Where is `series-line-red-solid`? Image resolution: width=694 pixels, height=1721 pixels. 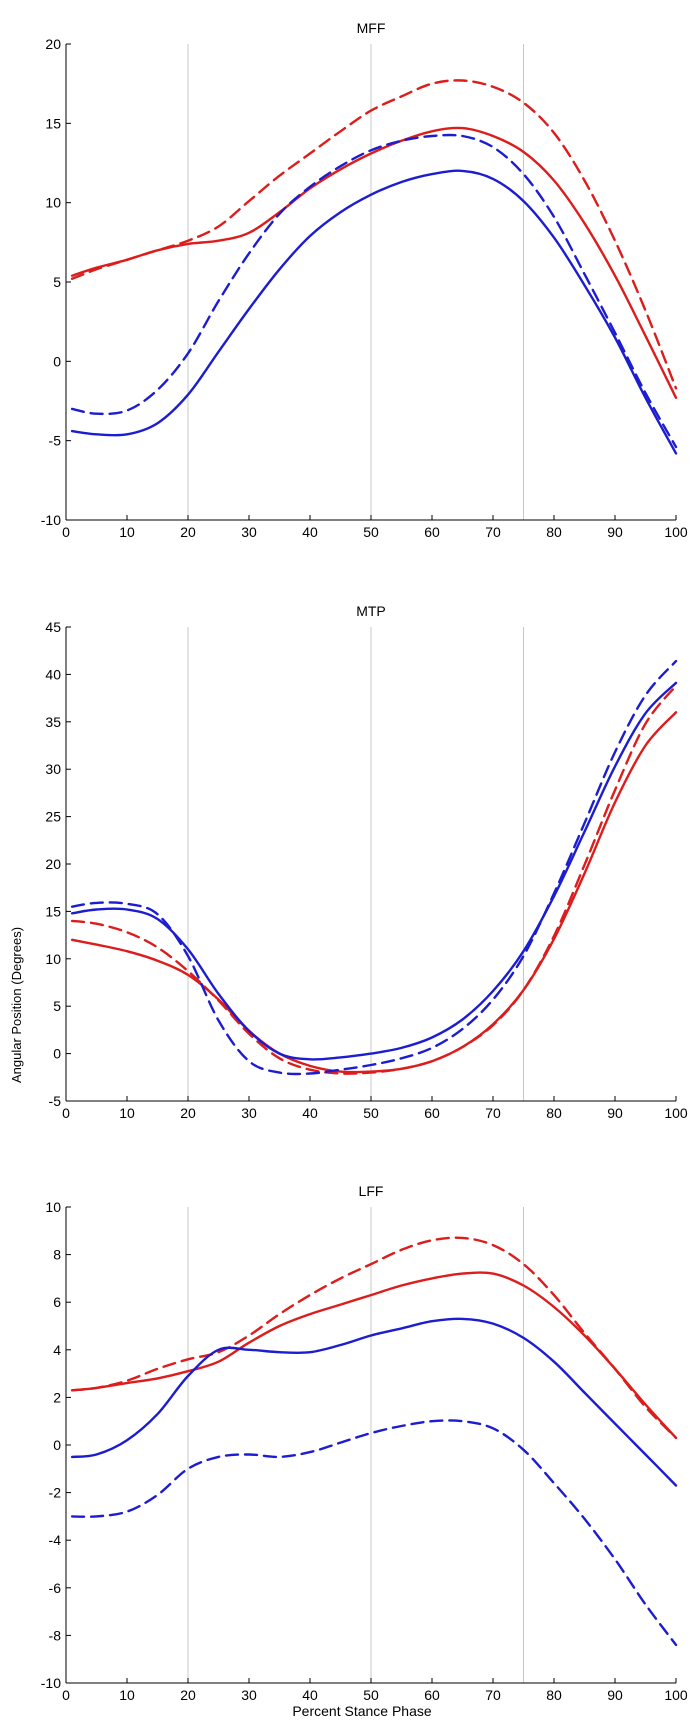 series-line-red-solid is located at coordinates (374, 1355).